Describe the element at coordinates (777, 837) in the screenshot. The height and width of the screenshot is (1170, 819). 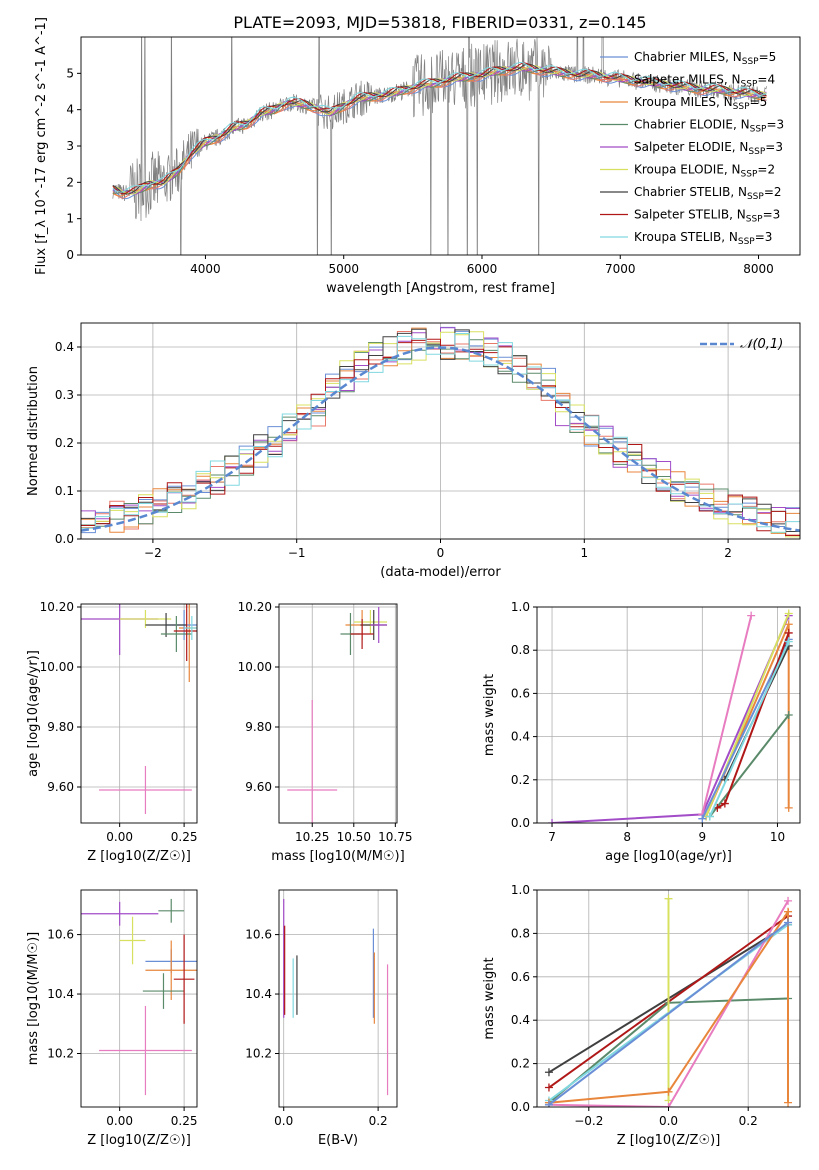
I see `x-tick-label: 10` at that location.